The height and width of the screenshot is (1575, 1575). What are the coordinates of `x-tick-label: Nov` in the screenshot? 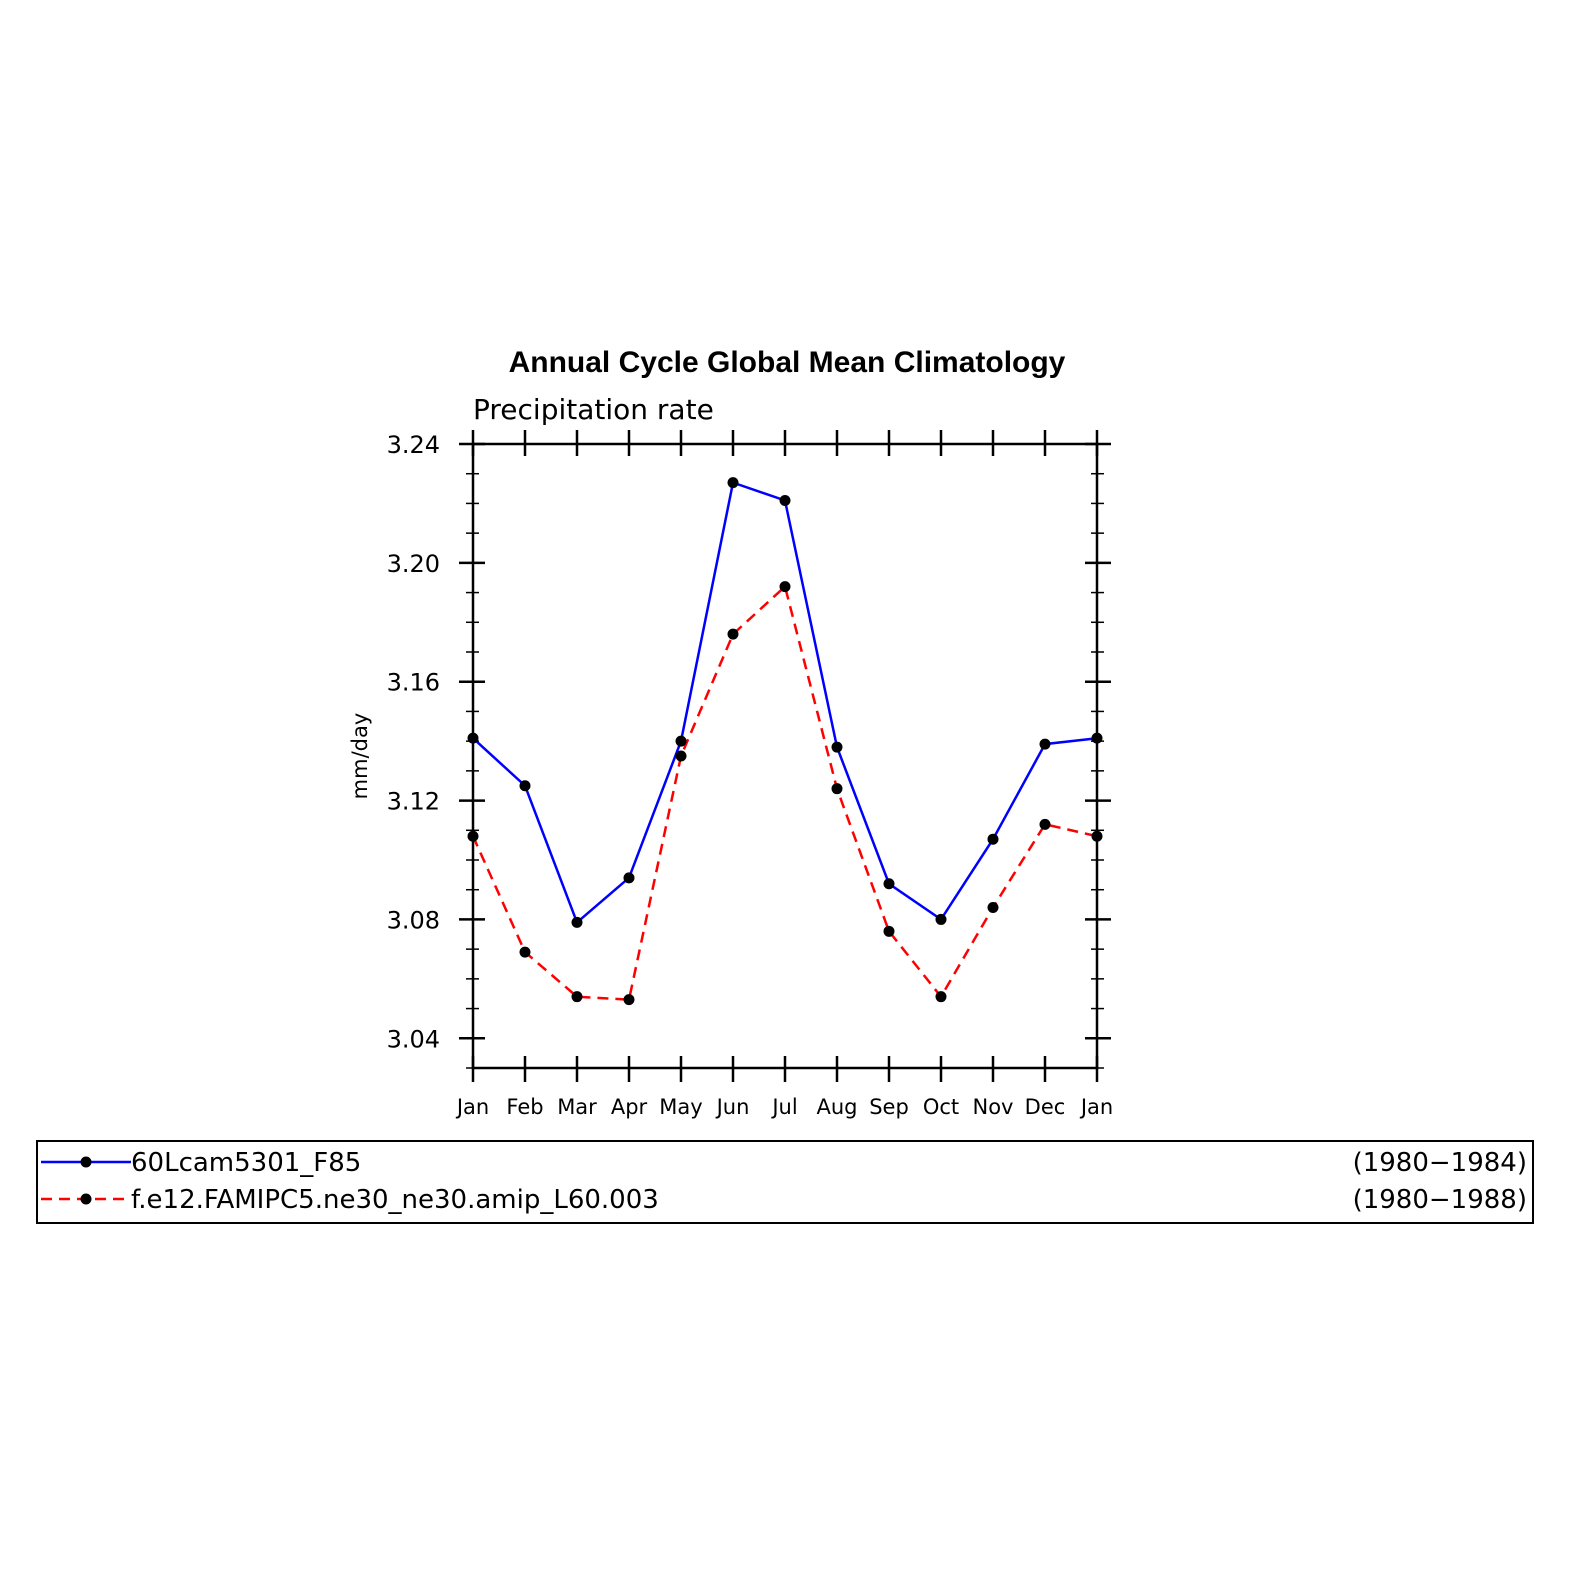 It's located at (993, 1107).